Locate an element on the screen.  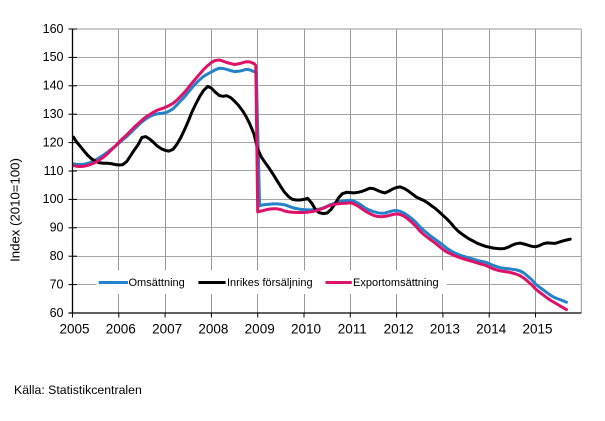
svg-text: 100 is located at coordinates (53, 199).